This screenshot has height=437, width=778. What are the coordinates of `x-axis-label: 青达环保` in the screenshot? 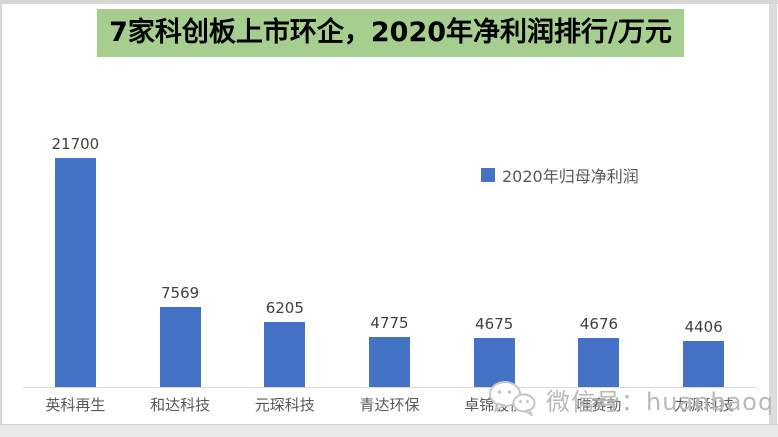 It's located at (389, 405).